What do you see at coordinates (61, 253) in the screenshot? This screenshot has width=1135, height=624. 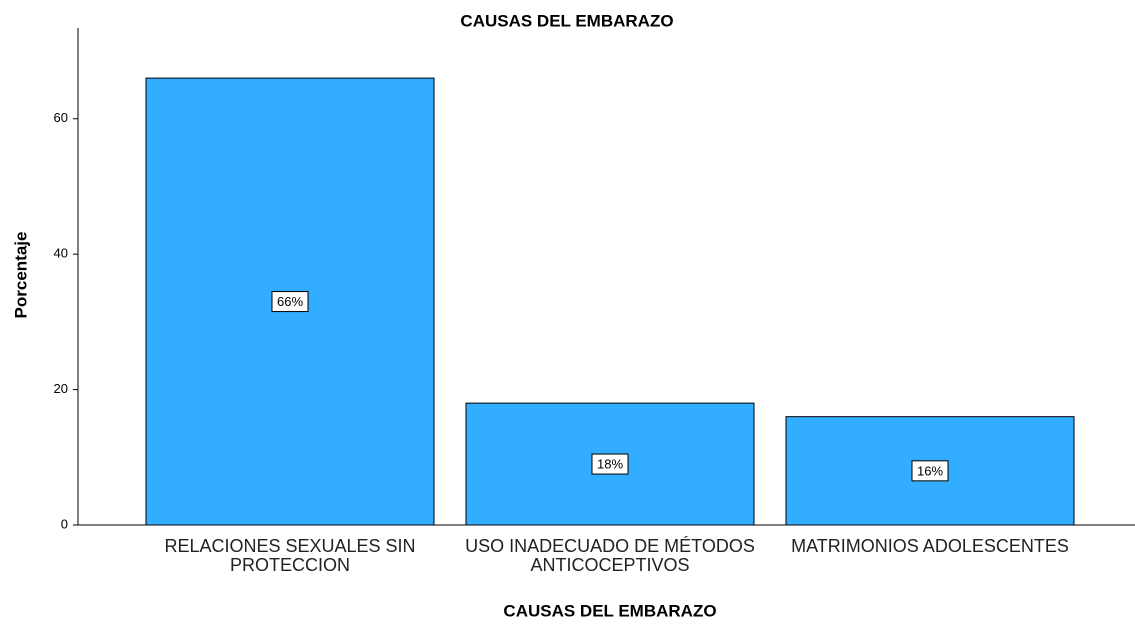 I see `y-tick-label: 40` at bounding box center [61, 253].